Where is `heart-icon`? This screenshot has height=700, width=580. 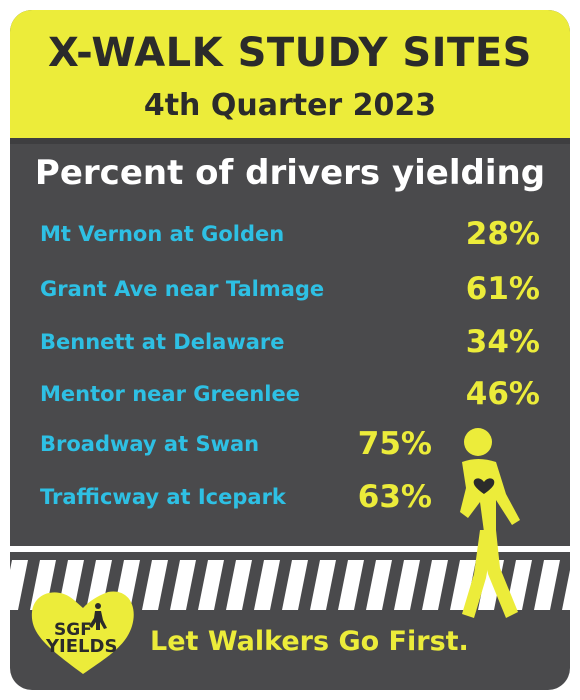
heart-icon is located at coordinates (484, 486).